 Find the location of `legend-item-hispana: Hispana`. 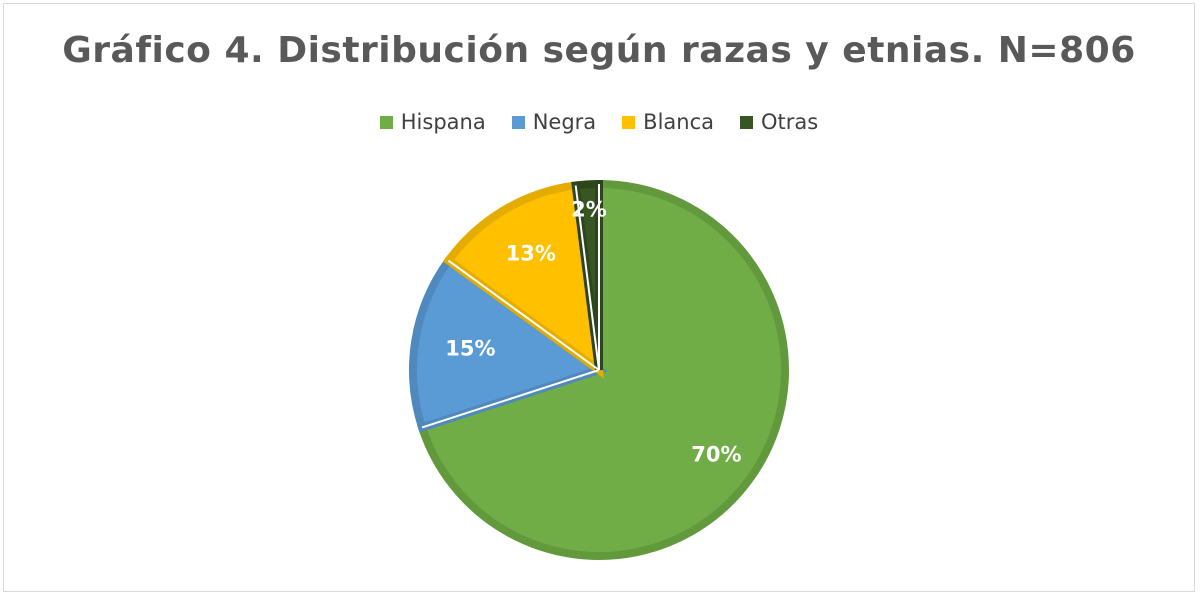

legend-item-hispana: Hispana is located at coordinates (432, 122).